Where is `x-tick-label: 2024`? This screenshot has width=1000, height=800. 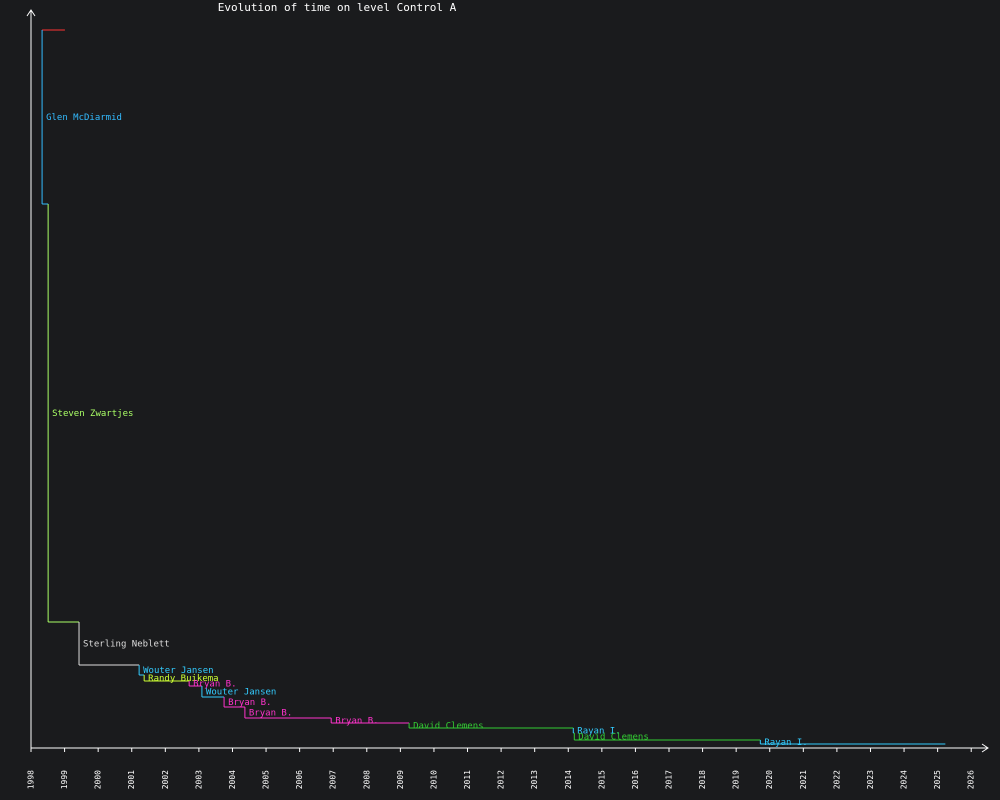 x-tick-label: 2024 is located at coordinates (904, 779).